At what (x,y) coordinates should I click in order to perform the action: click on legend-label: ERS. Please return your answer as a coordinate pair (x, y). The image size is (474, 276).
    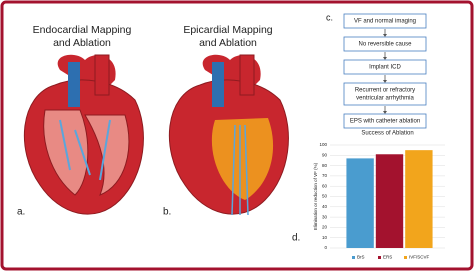
    Looking at the image, I should click on (387, 257).